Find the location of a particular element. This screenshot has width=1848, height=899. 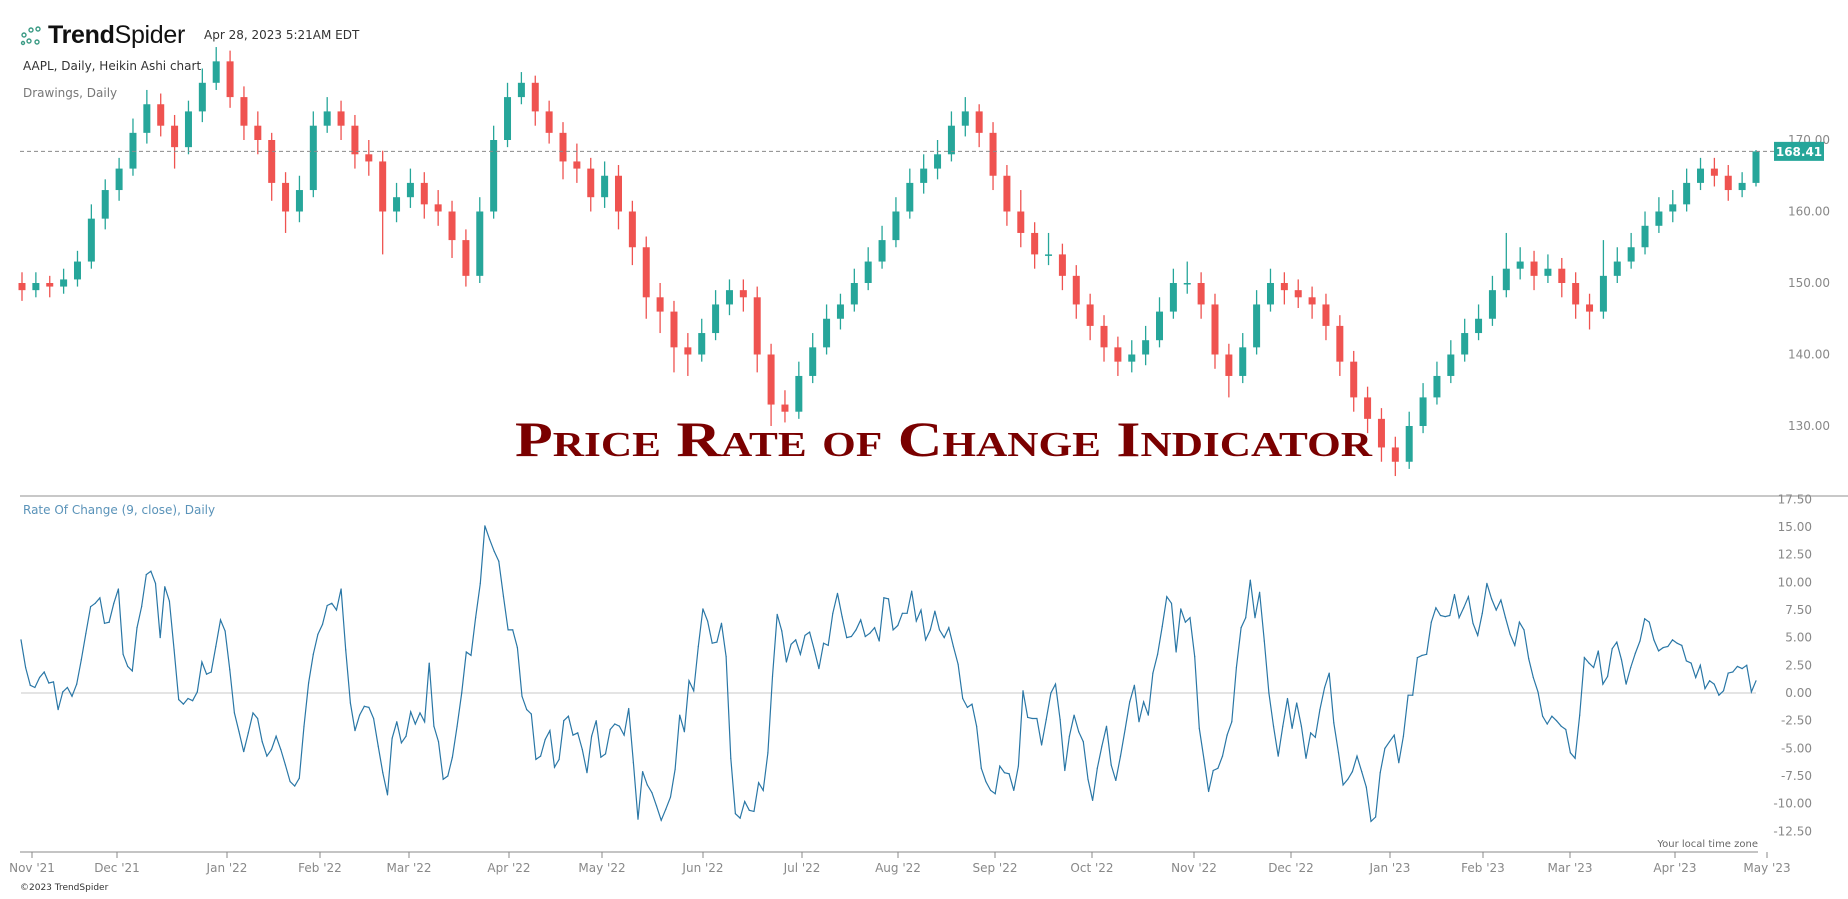

timezone-note: Your local time zone is located at coordinates (1707, 844).